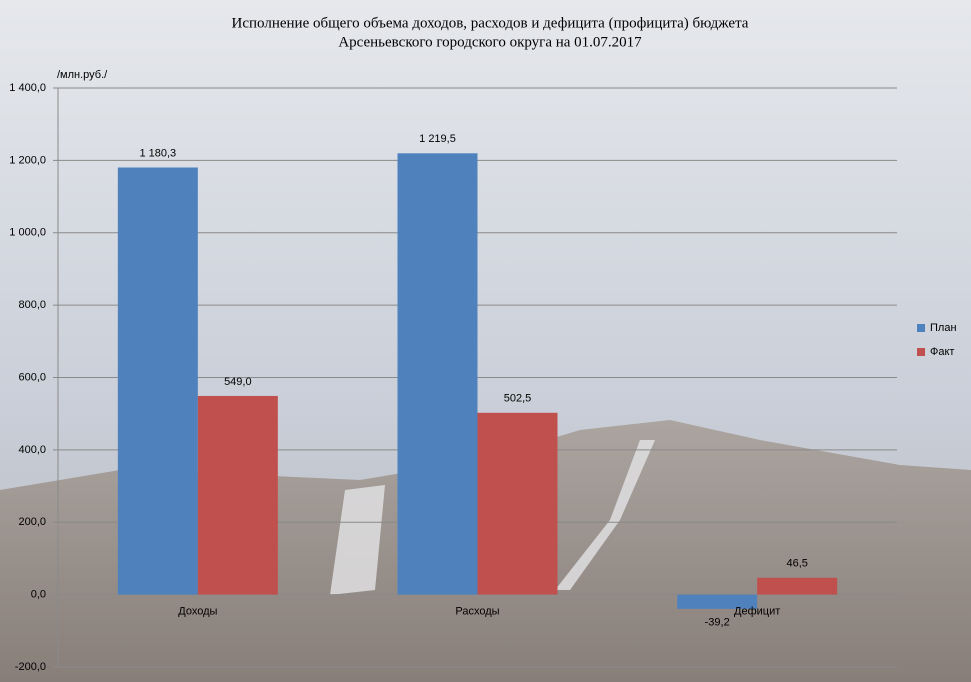  I want to click on legend-label: Факт, so click(942, 352).